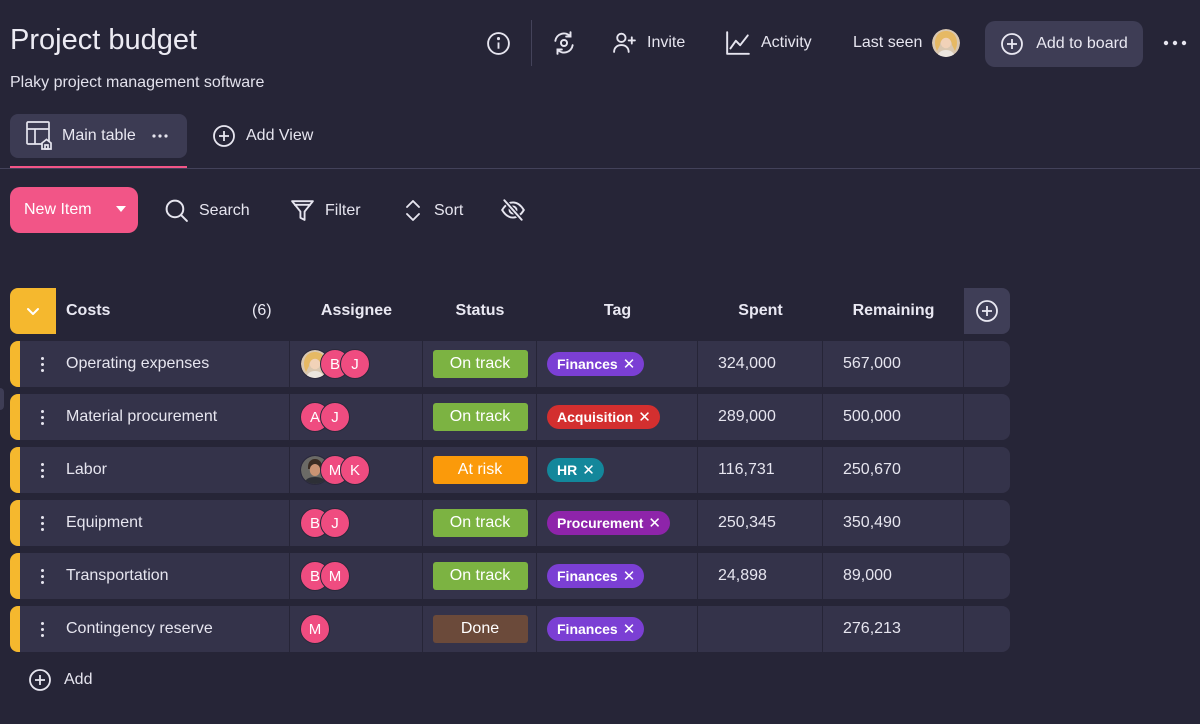  What do you see at coordinates (893, 310) in the screenshot?
I see `column-header-remaining: Remaining` at bounding box center [893, 310].